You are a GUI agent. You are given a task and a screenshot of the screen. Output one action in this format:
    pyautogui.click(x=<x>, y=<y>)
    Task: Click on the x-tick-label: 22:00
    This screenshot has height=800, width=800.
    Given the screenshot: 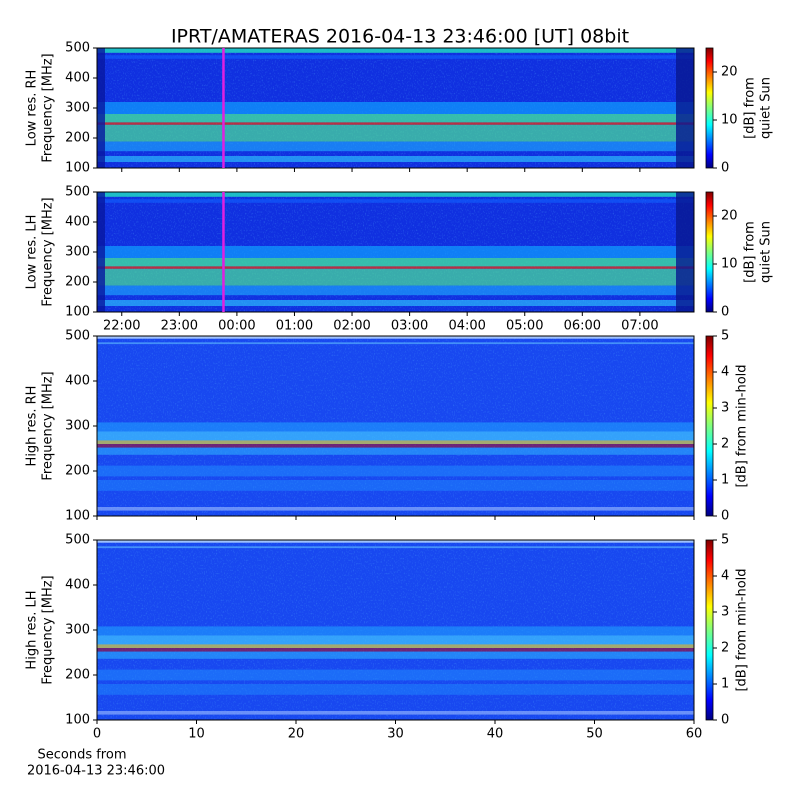 What is the action you would take?
    pyautogui.click(x=121, y=326)
    